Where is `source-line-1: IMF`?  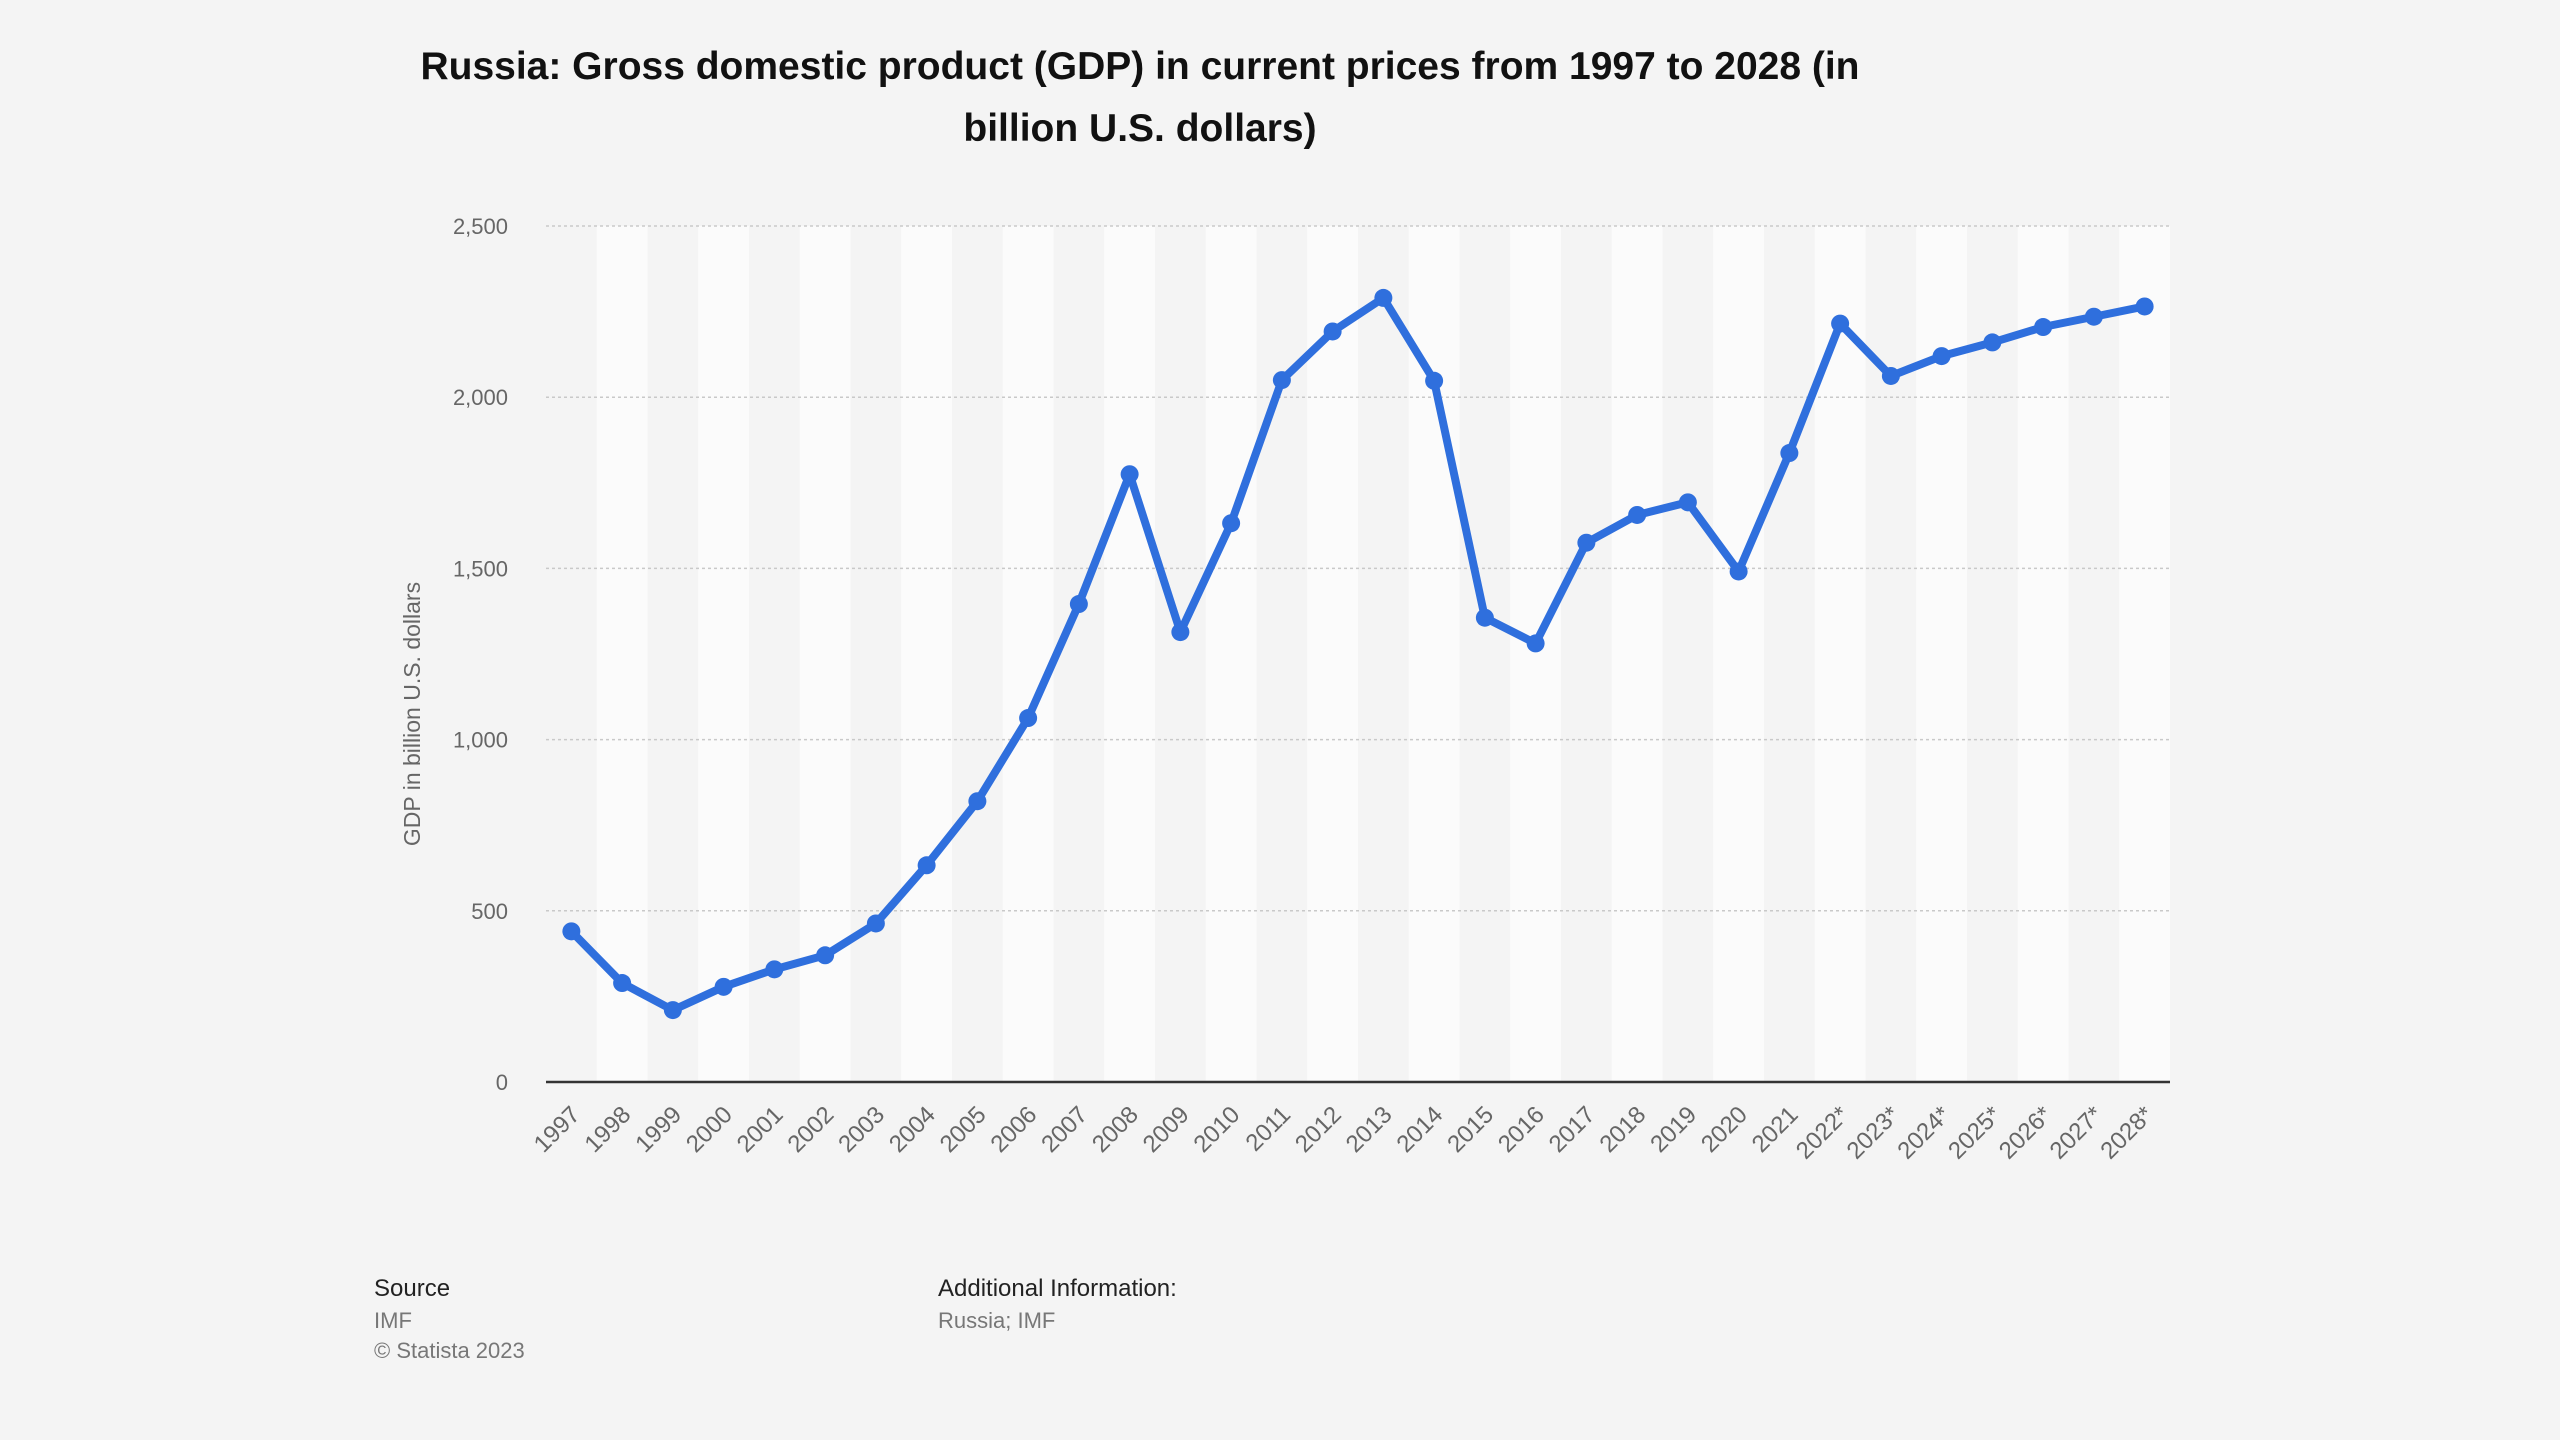 source-line-1: IMF is located at coordinates (393, 1320).